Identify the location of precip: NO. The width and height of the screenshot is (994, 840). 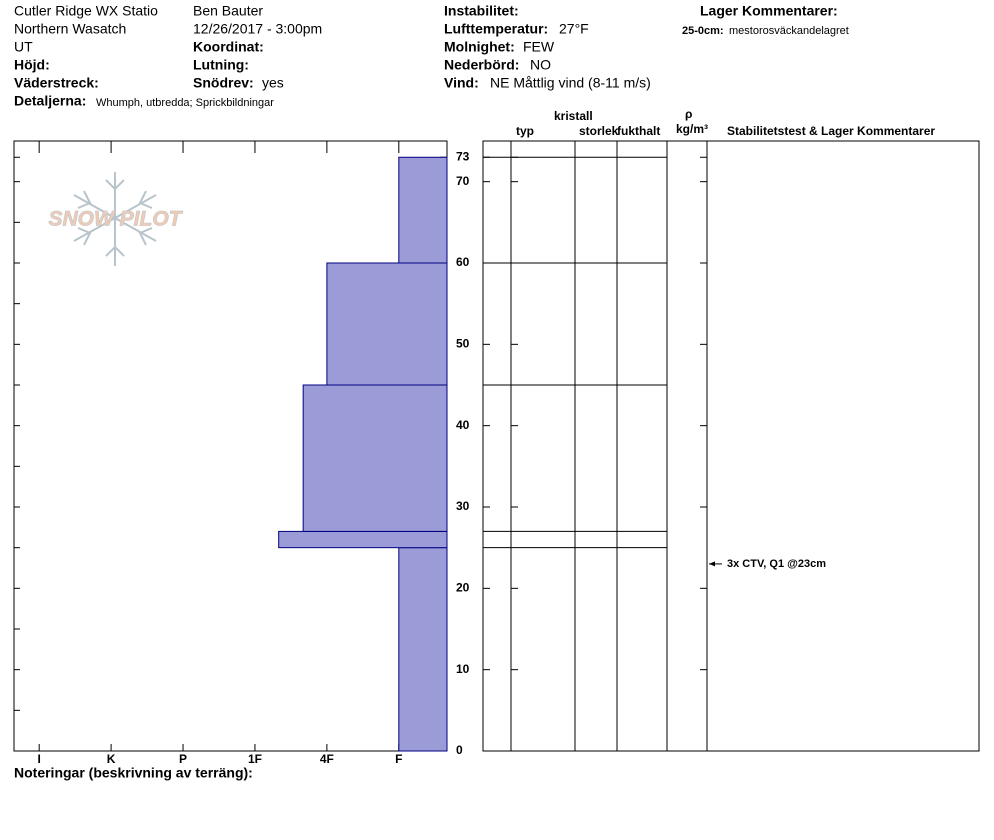
(540, 65).